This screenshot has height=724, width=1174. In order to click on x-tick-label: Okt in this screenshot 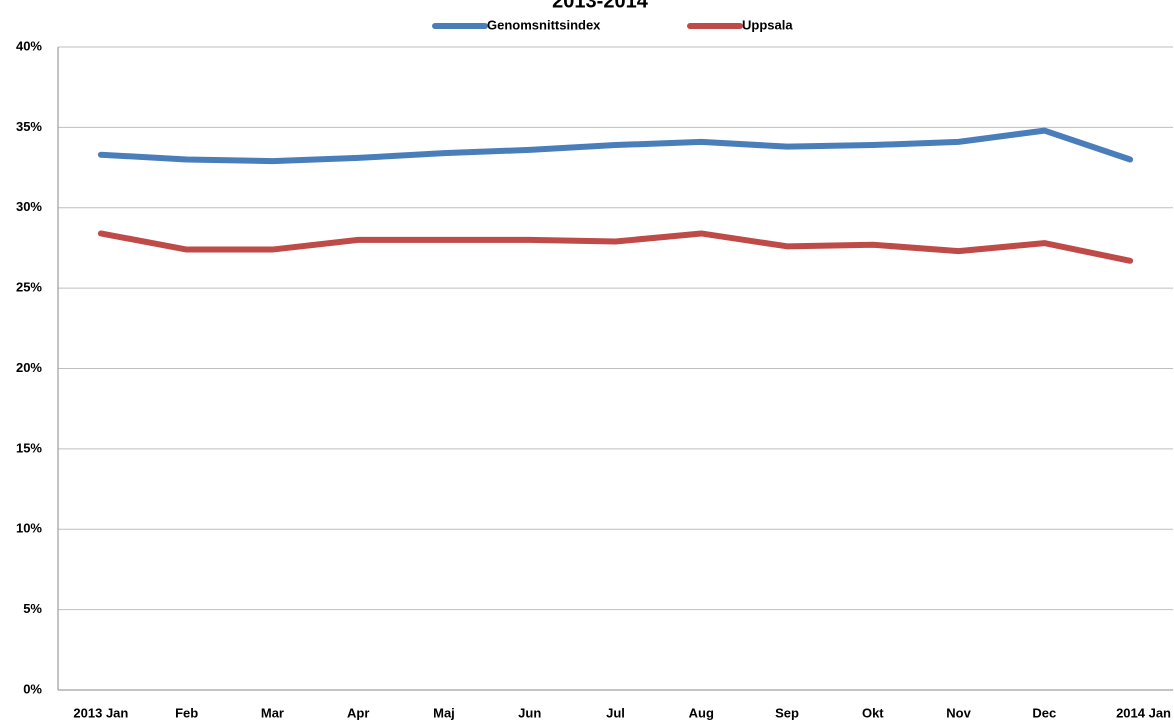, I will do `click(873, 712)`.